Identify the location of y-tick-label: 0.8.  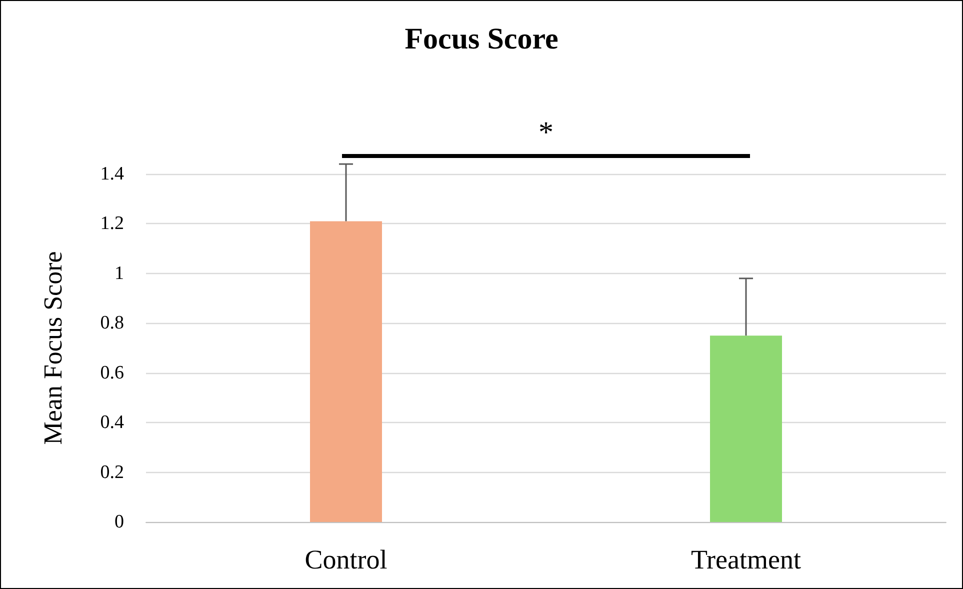
(112, 323).